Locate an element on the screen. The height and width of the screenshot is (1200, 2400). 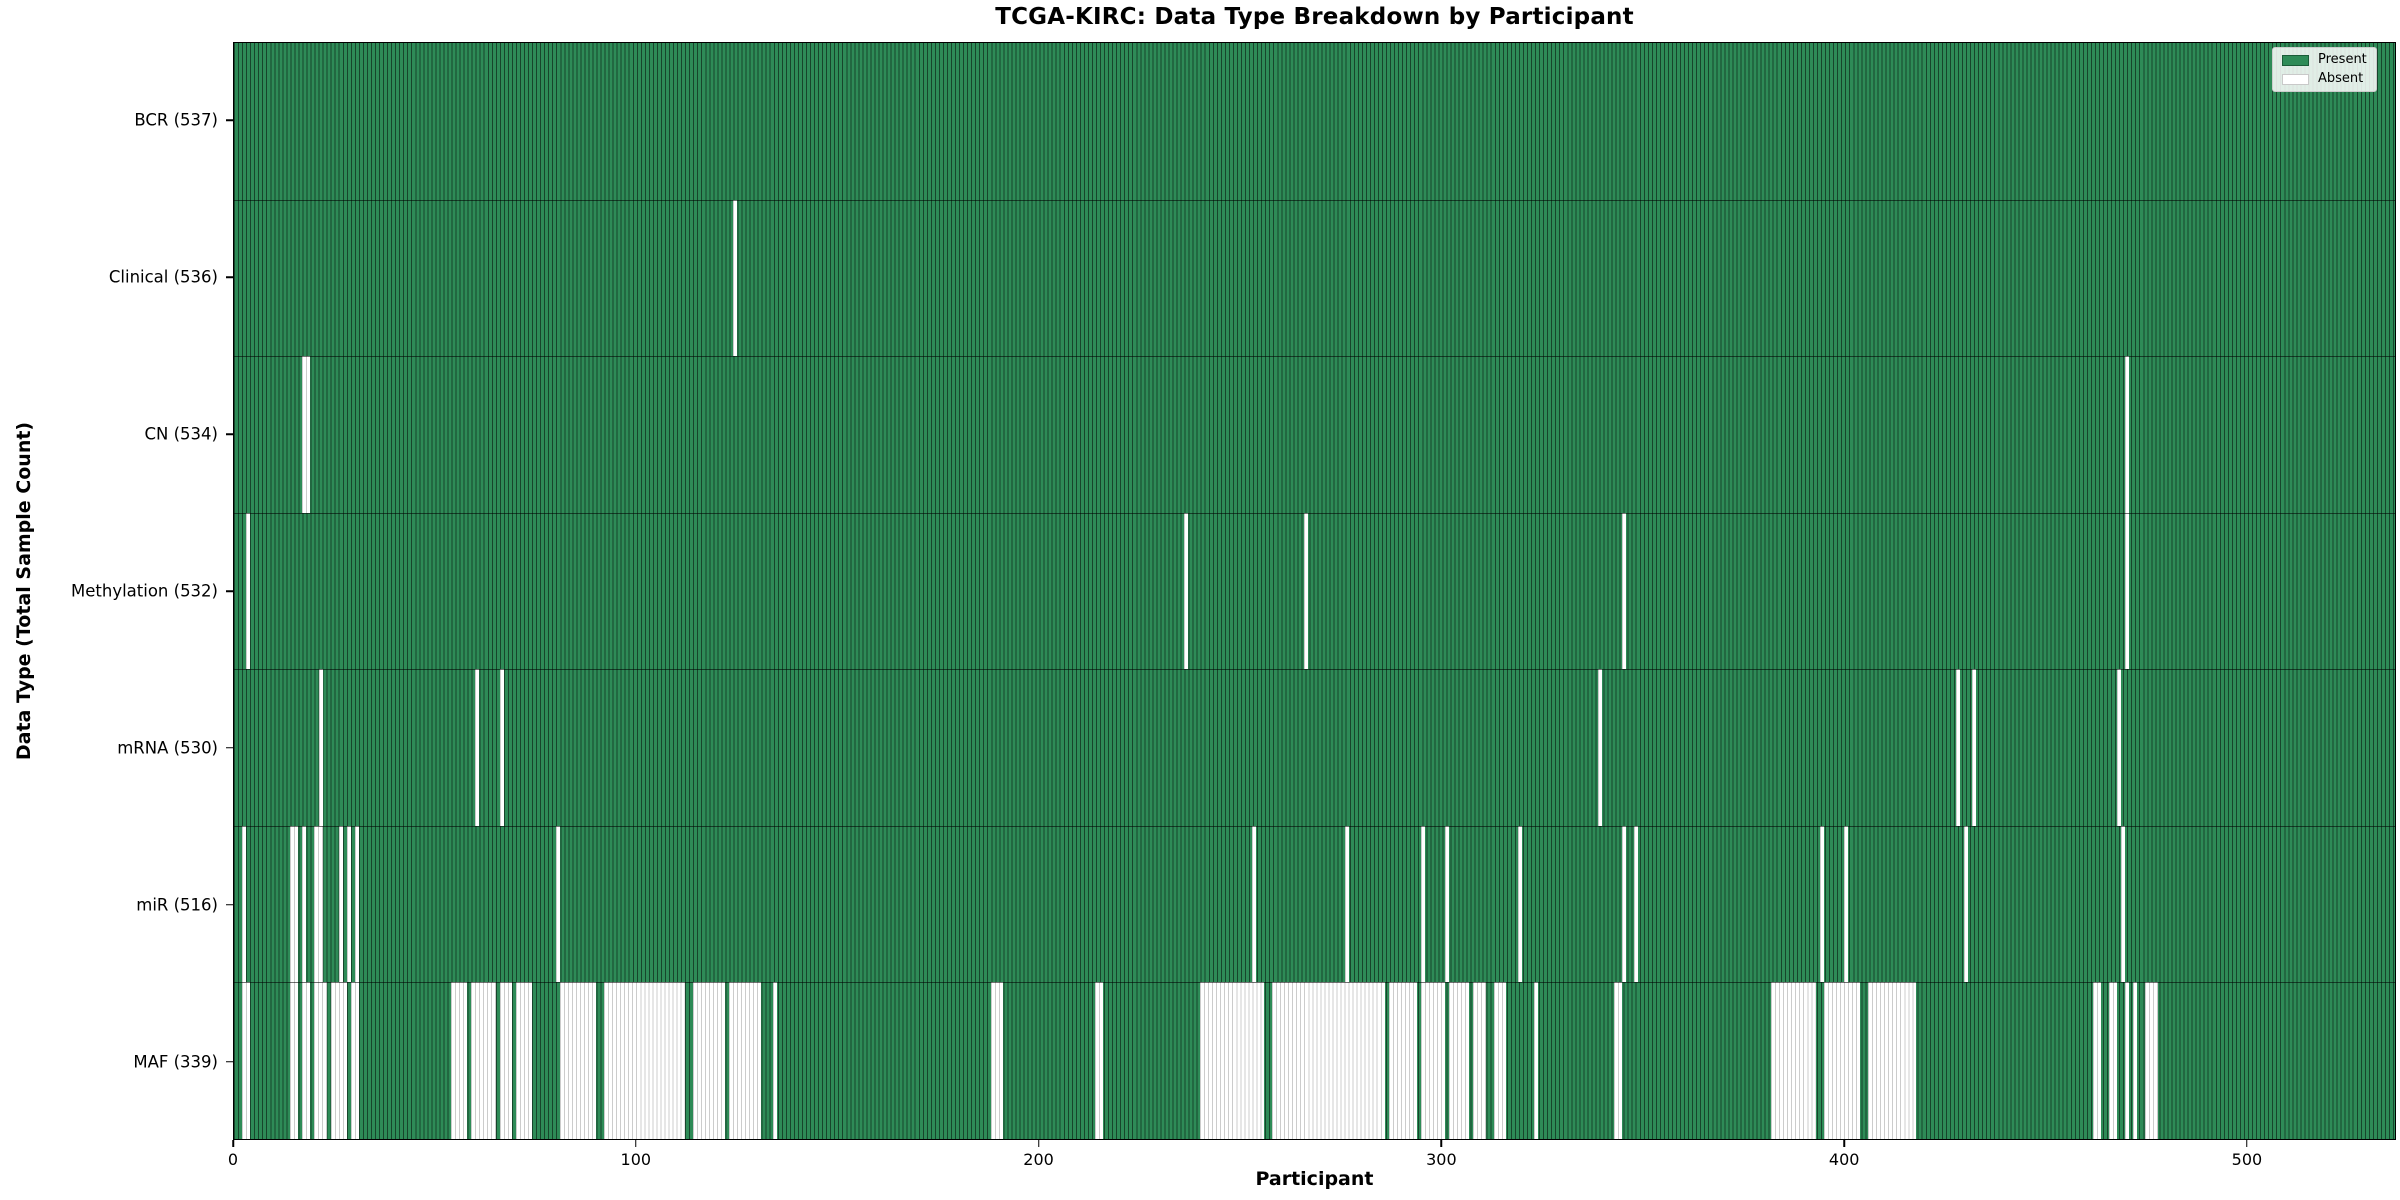
data-row-mrna is located at coordinates (1314, 747).